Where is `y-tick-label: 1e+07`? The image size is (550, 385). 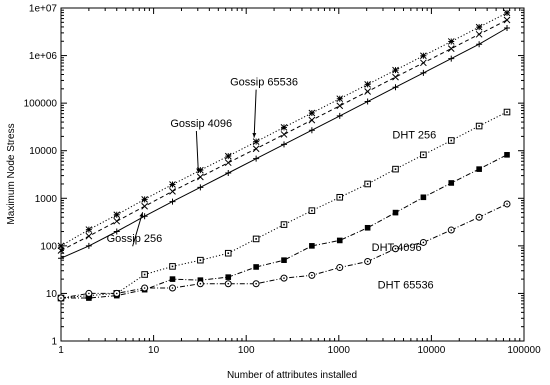 y-tick-label: 1e+07 is located at coordinates (43, 9).